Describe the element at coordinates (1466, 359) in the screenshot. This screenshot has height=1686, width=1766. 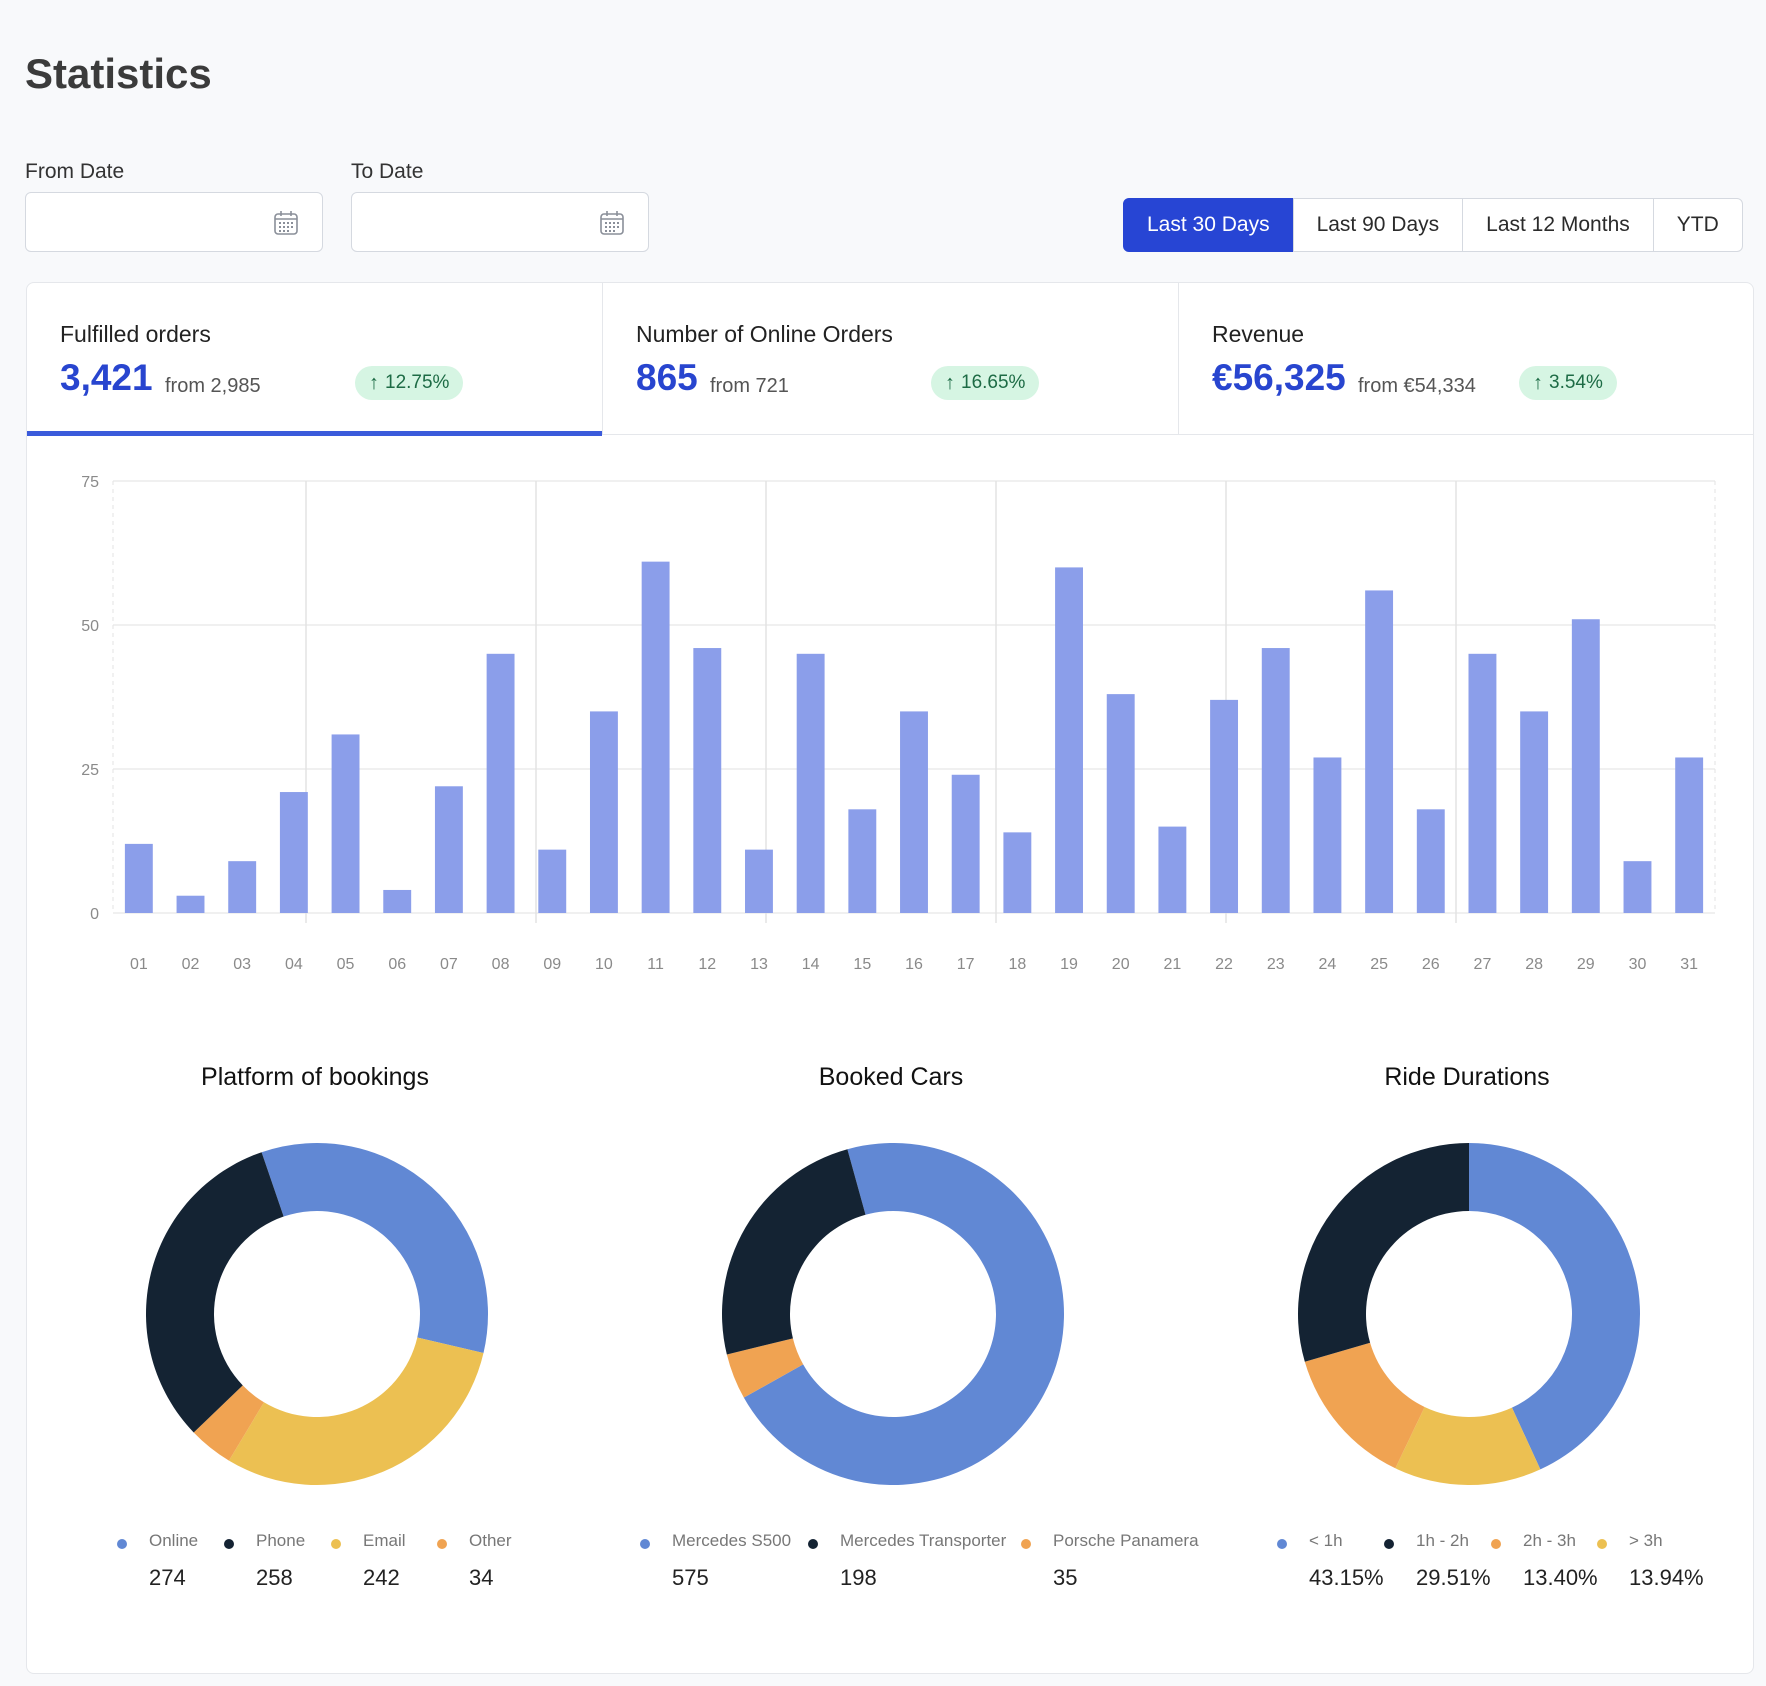
I see `kpi-card: Revenue €56,325 from €54,334 ↑ 3.54%` at that location.